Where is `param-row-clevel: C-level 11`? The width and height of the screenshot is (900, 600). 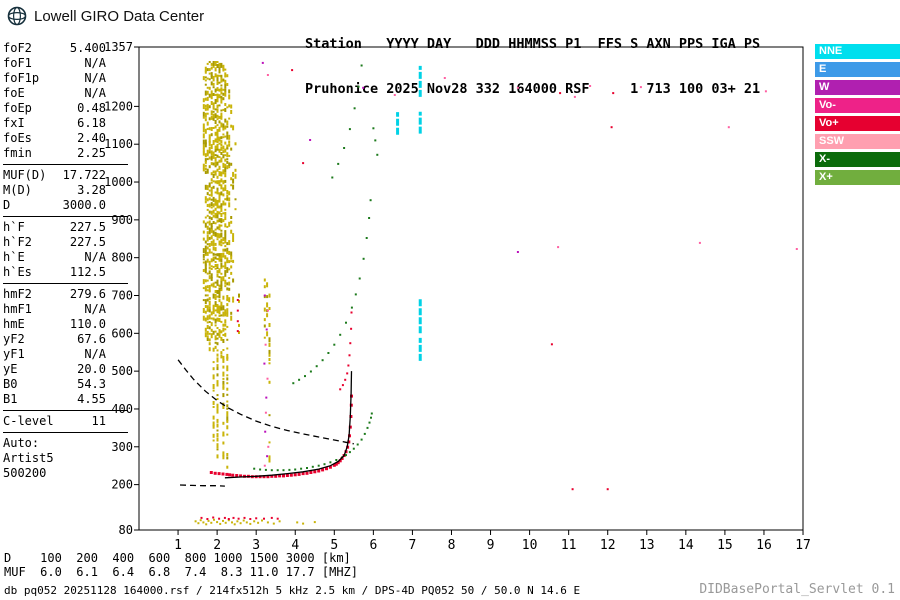
param-row-clevel: C-level 11 is located at coordinates (54, 421).